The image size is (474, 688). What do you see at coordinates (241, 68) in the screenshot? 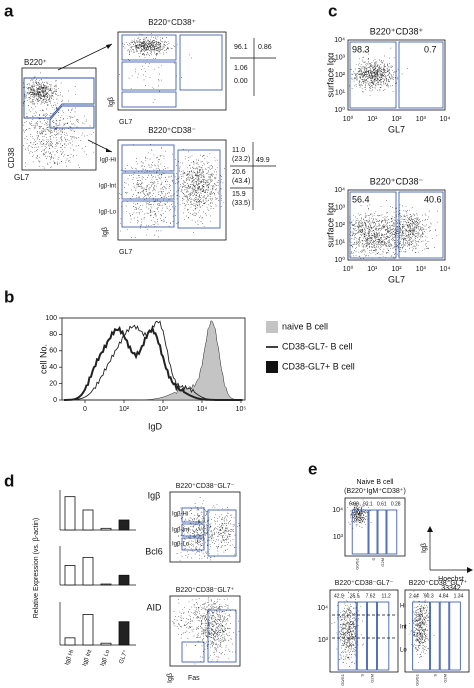
I see `label: 1.06` at bounding box center [241, 68].